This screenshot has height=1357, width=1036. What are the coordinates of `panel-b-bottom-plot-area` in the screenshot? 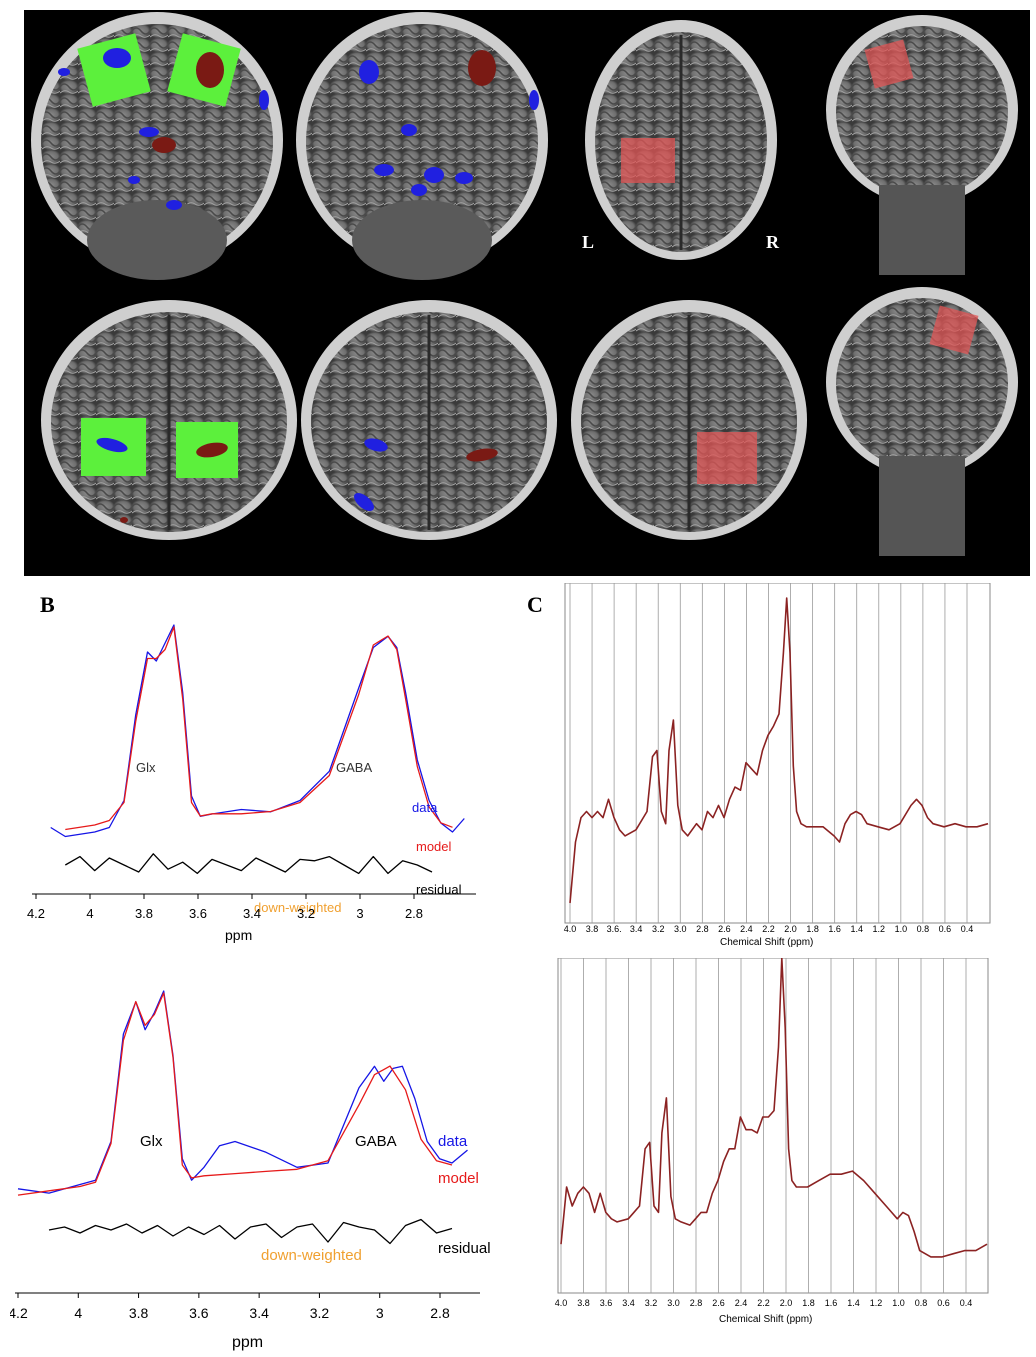 It's located at (242, 1117).